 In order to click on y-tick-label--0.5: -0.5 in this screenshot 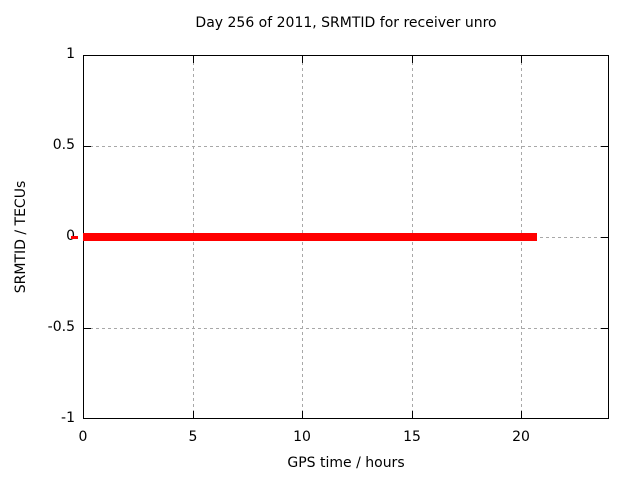, I will do `click(61, 327)`.